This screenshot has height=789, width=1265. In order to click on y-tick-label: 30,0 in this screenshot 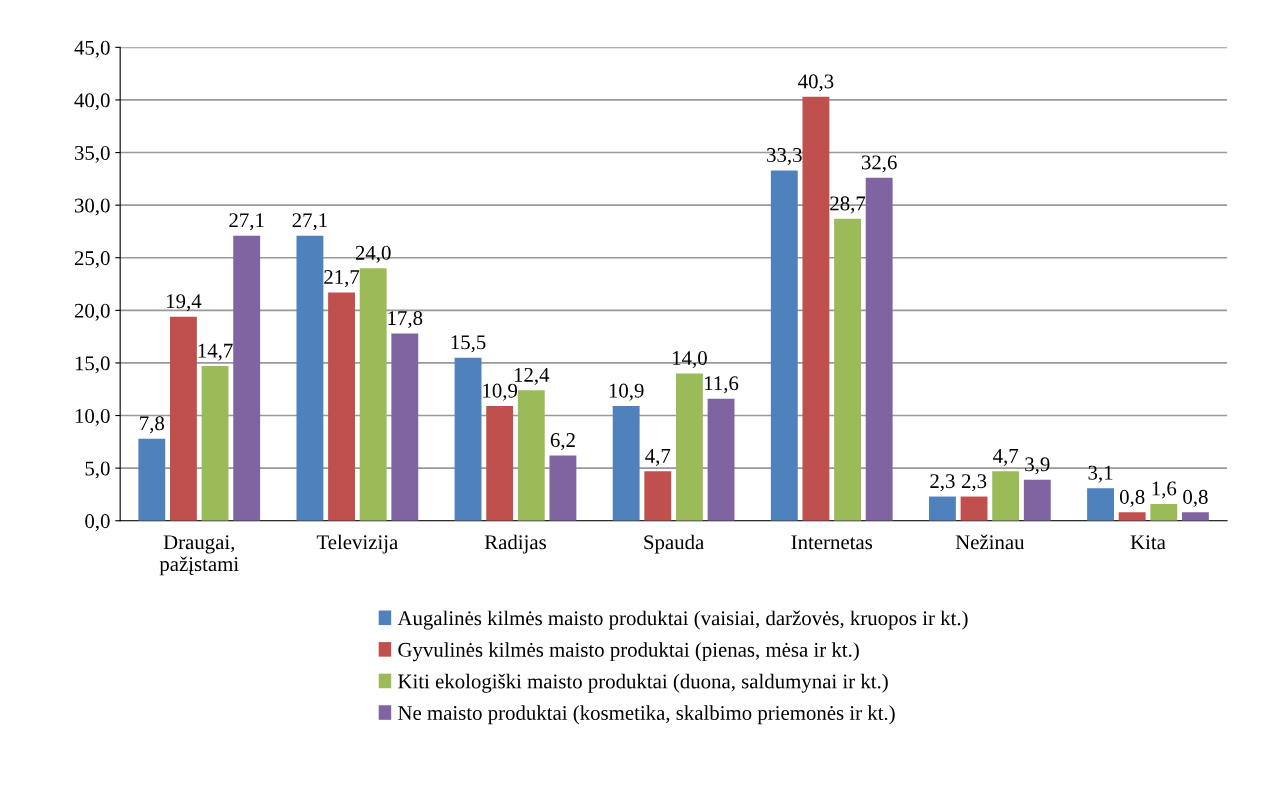, I will do `click(92, 207)`.